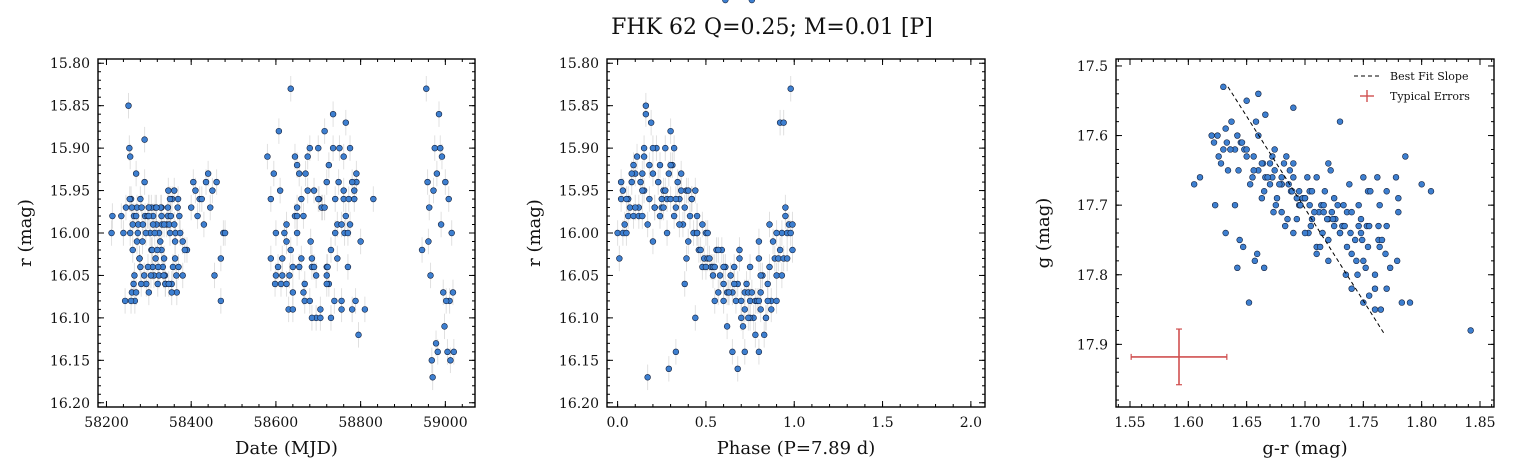 The height and width of the screenshot is (473, 1518). What do you see at coordinates (1363, 423) in the screenshot?
I see `cmd-xtick-label: 1.75` at bounding box center [1363, 423].